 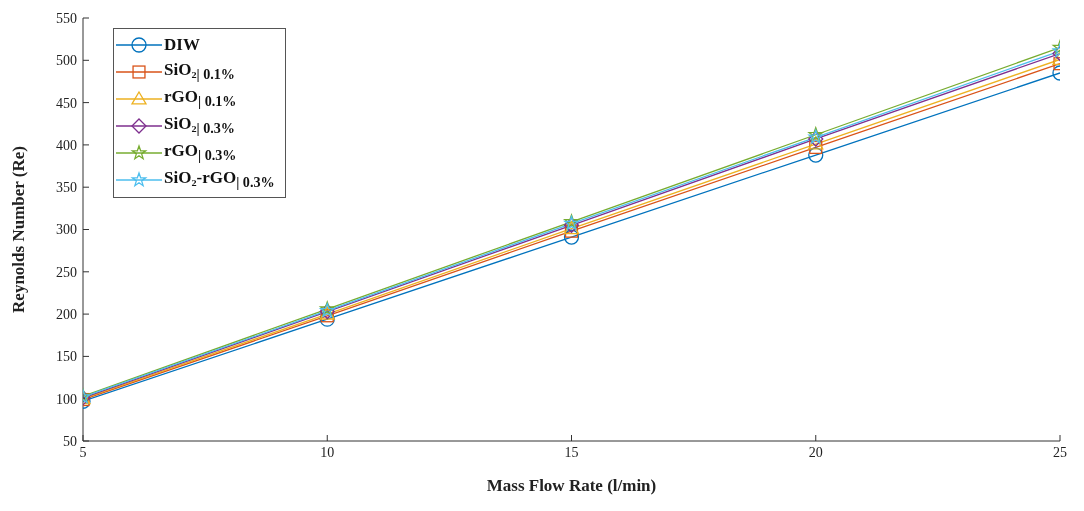 What do you see at coordinates (66, 399) in the screenshot?
I see `y-tick-label: 100` at bounding box center [66, 399].